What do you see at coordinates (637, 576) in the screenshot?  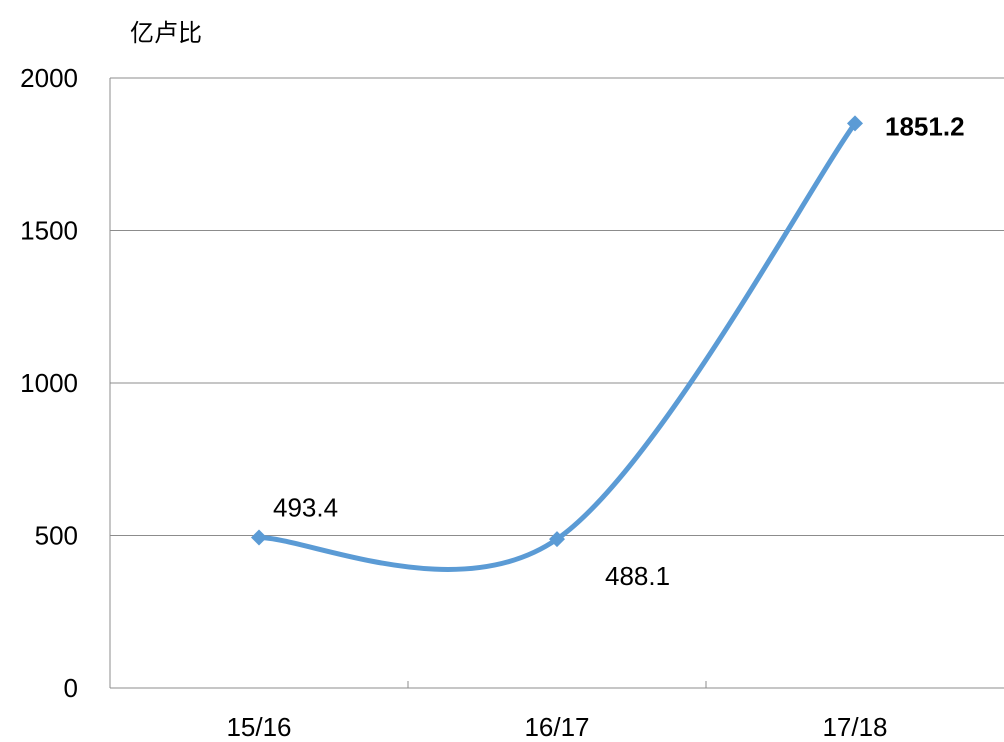 I see `data-label: 488.1` at bounding box center [637, 576].